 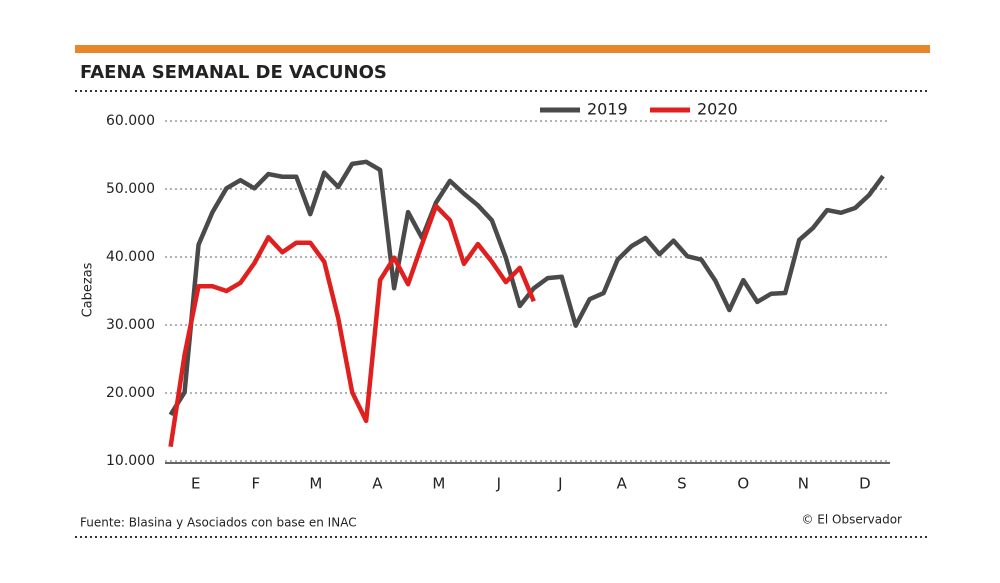 What do you see at coordinates (803, 484) in the screenshot?
I see `x-tick-label: N` at bounding box center [803, 484].